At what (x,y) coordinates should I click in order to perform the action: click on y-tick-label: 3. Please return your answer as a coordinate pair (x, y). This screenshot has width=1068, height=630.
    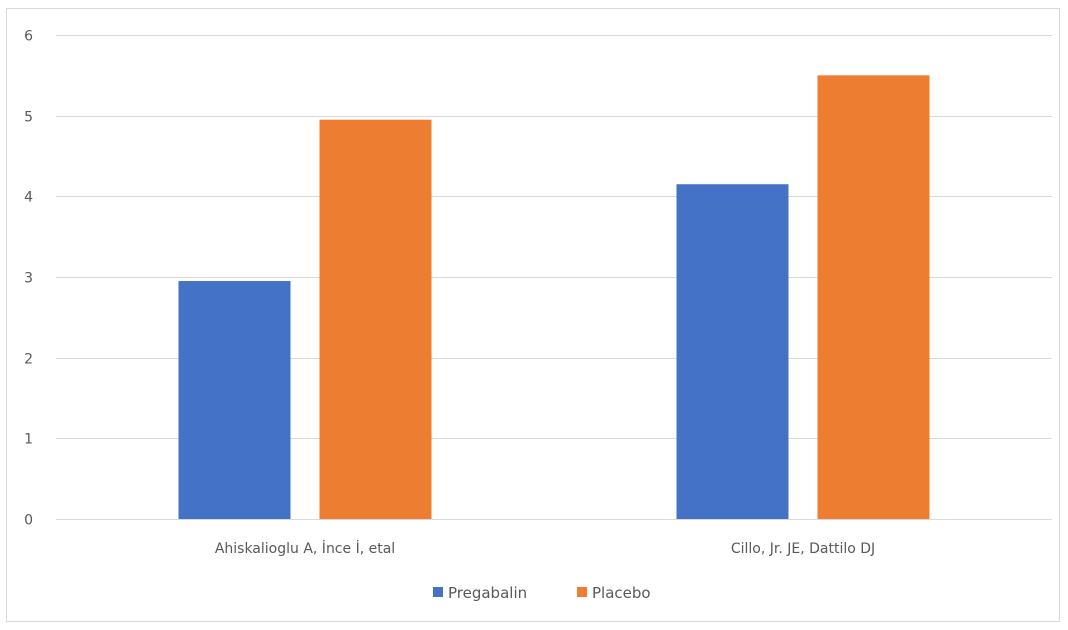
    Looking at the image, I should click on (28, 279).